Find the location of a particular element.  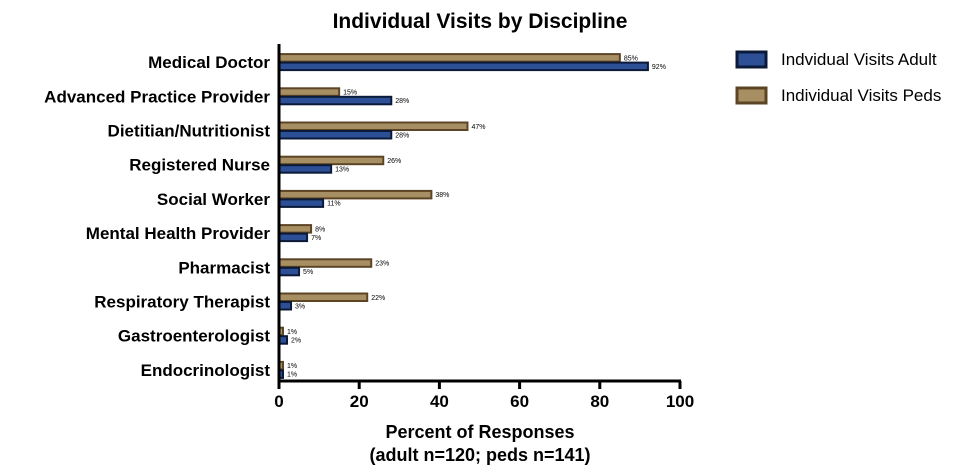

data-label: 3% is located at coordinates (300, 306).